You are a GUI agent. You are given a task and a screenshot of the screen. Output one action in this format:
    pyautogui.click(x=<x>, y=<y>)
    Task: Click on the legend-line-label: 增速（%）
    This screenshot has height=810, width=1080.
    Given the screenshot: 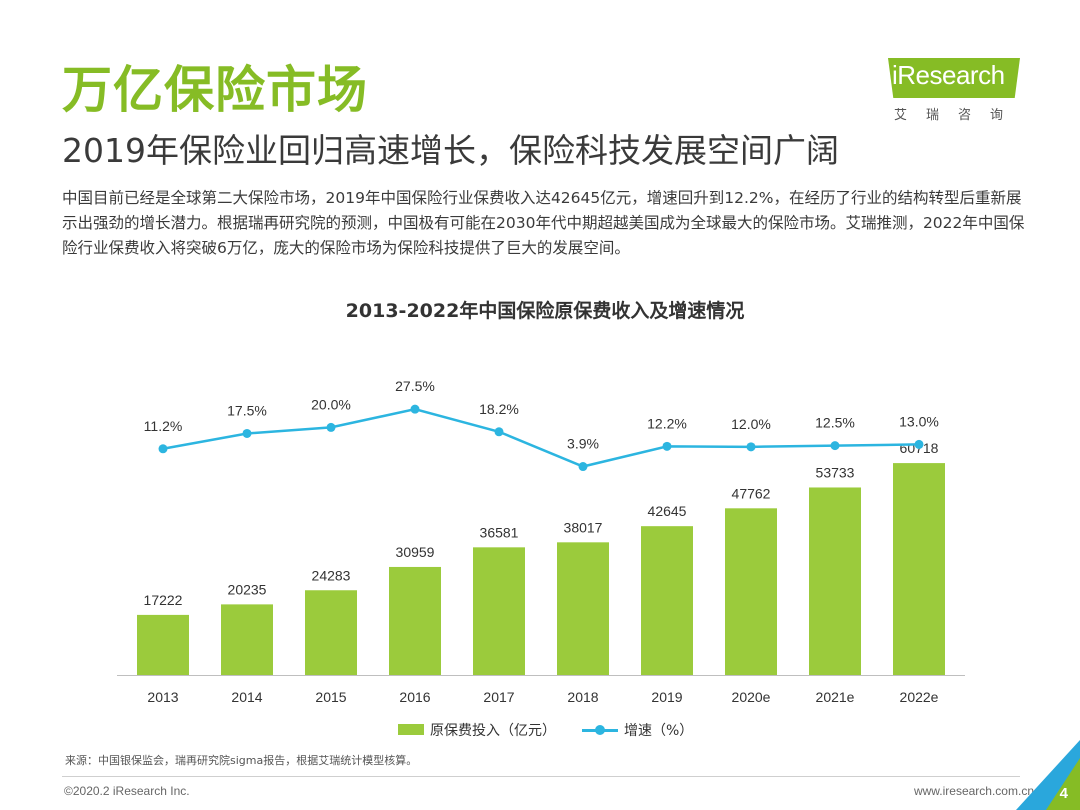 What is the action you would take?
    pyautogui.click(x=659, y=731)
    